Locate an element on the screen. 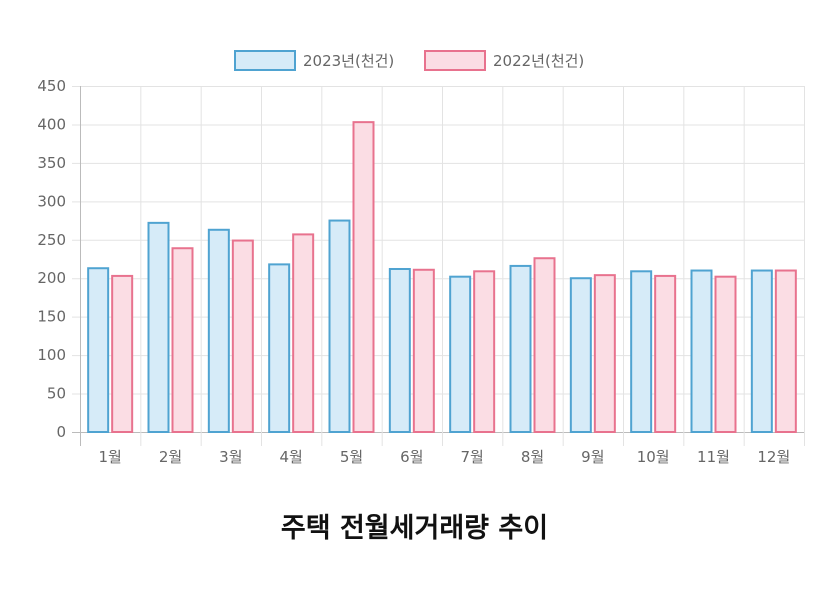 The image size is (829, 592). legend-swatch-2022 is located at coordinates (455, 60).